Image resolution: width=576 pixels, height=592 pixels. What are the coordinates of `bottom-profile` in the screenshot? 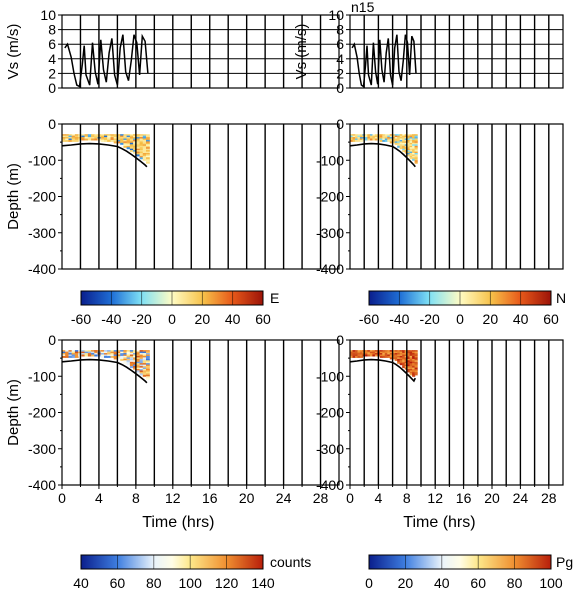 It's located at (104, 155).